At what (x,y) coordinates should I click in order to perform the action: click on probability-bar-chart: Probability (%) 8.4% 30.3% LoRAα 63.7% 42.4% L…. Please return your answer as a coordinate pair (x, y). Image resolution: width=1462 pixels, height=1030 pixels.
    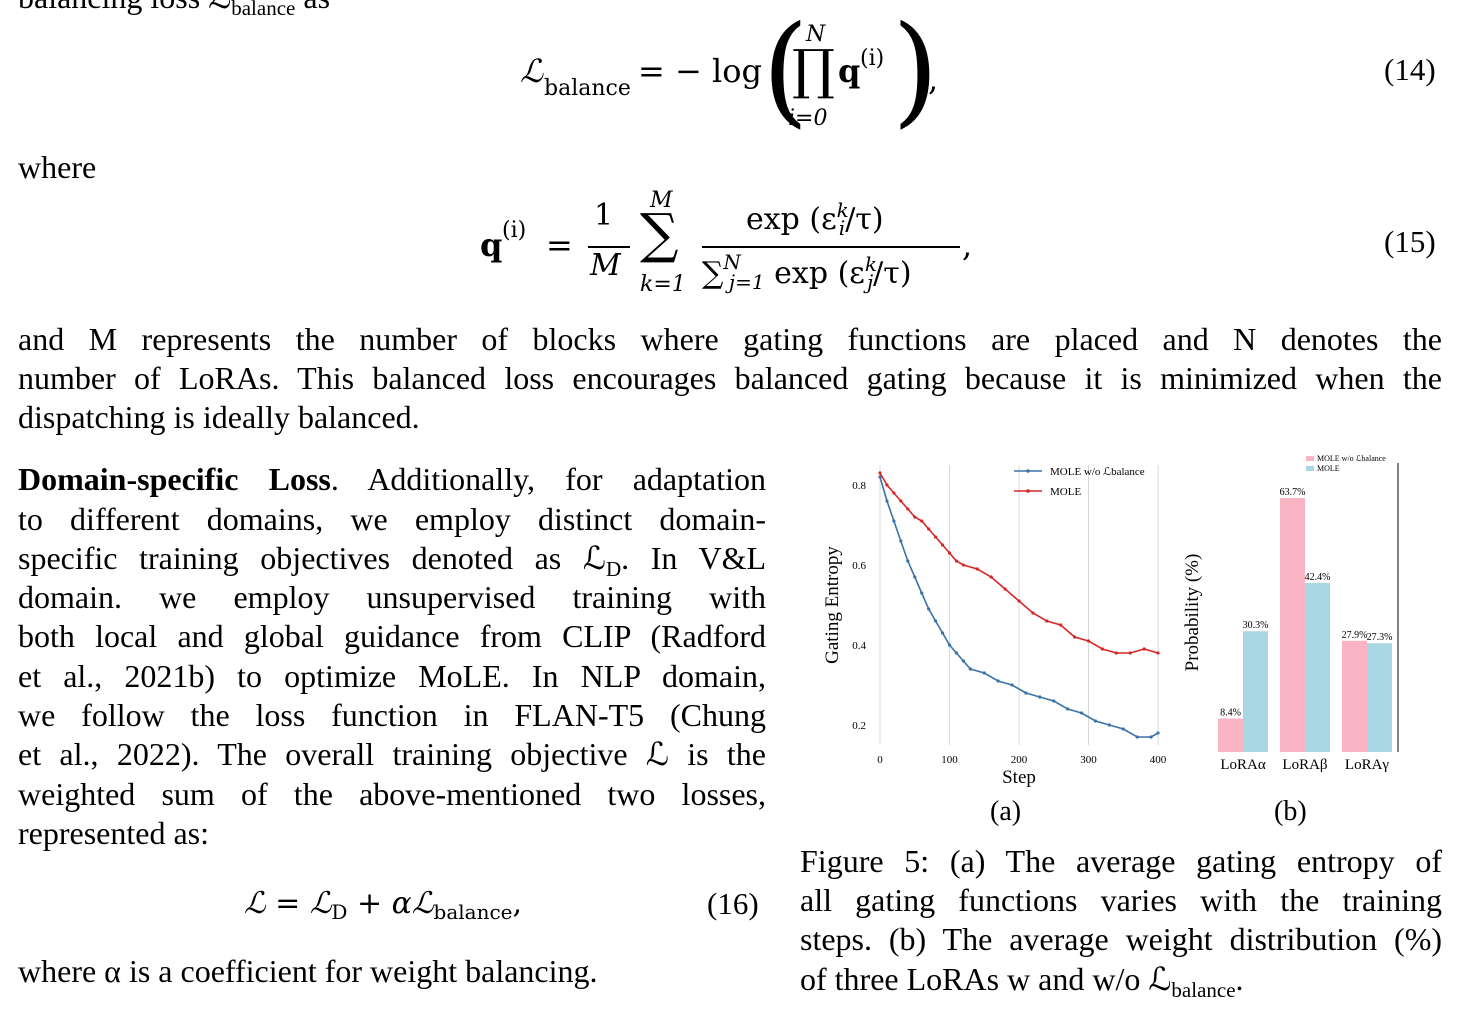
    Looking at the image, I should click on (1290, 614).